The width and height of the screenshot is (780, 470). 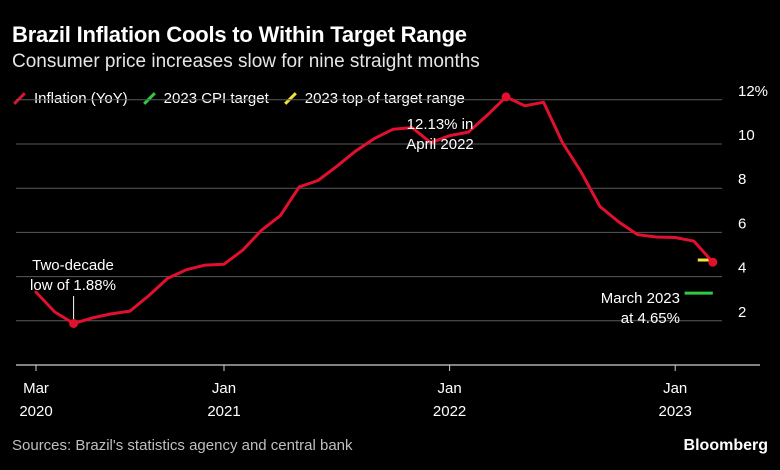 I want to click on y-tick-label-4: 4, so click(x=742, y=268).